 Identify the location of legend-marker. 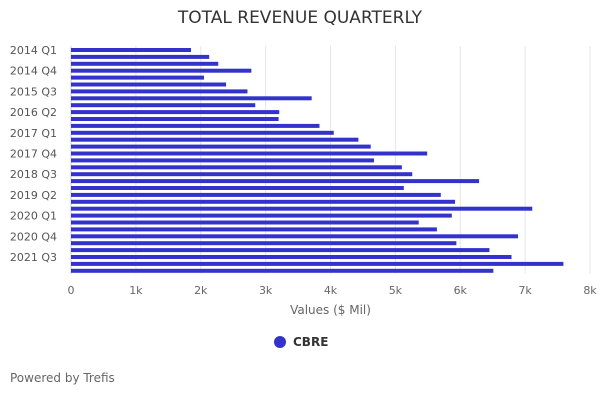
(280, 342).